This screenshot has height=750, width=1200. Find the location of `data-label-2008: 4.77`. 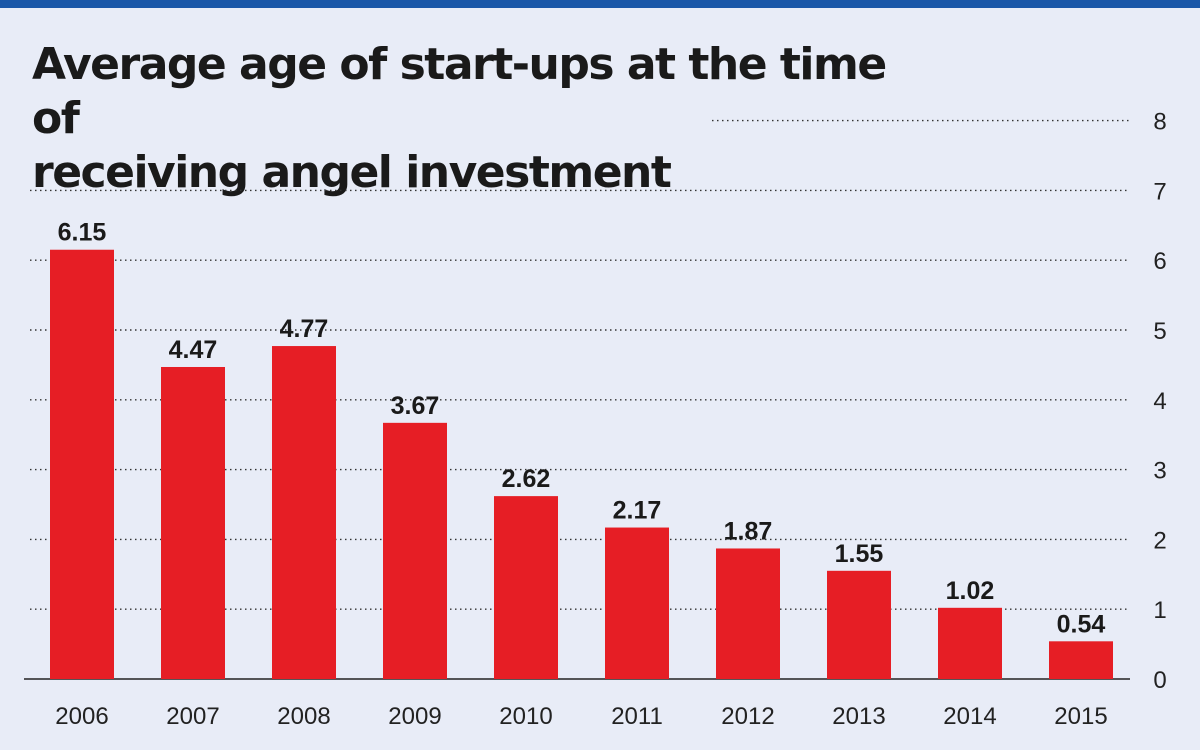

data-label-2008: 4.77 is located at coordinates (304, 329).